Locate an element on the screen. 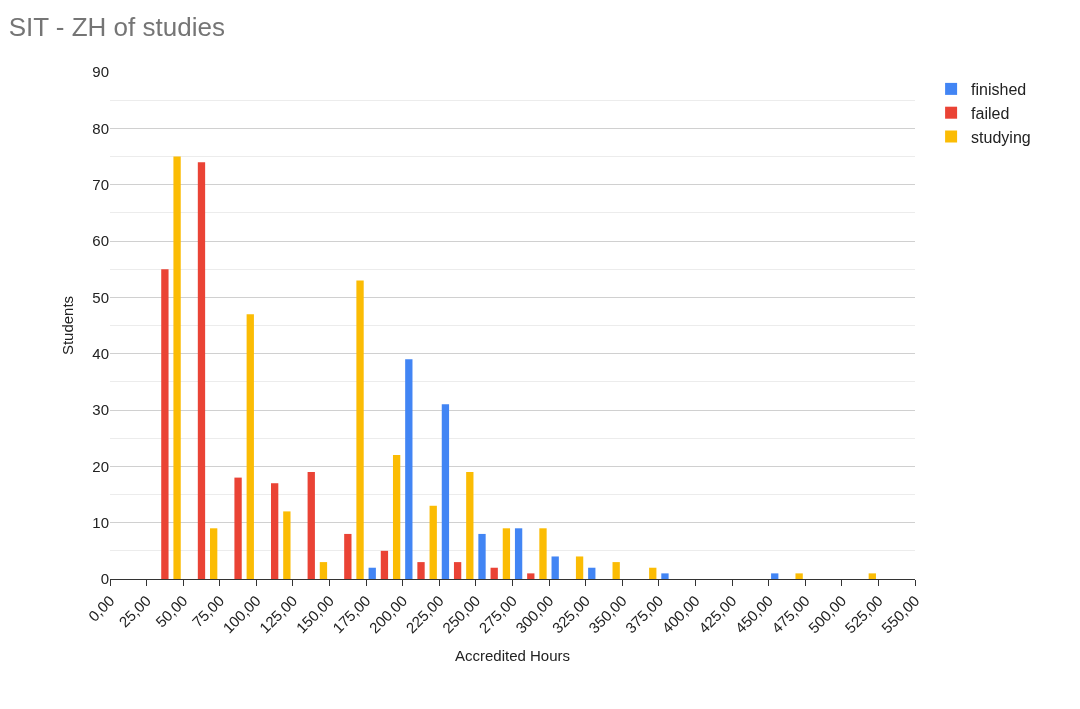 This screenshot has width=1080, height=709. y-tick-label: 50 is located at coordinates (100, 297).